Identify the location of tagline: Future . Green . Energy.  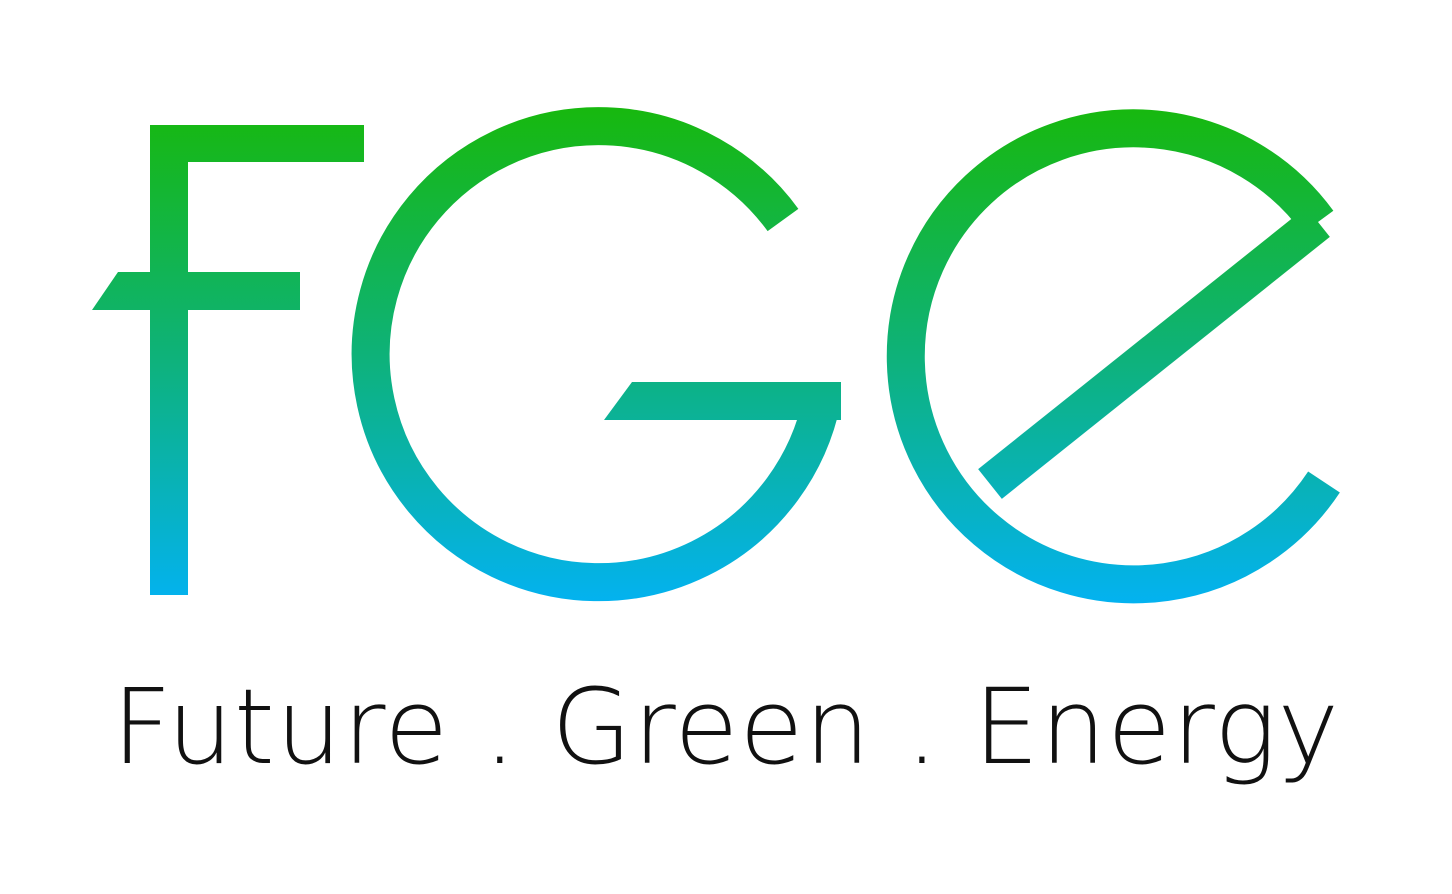
(726, 727).